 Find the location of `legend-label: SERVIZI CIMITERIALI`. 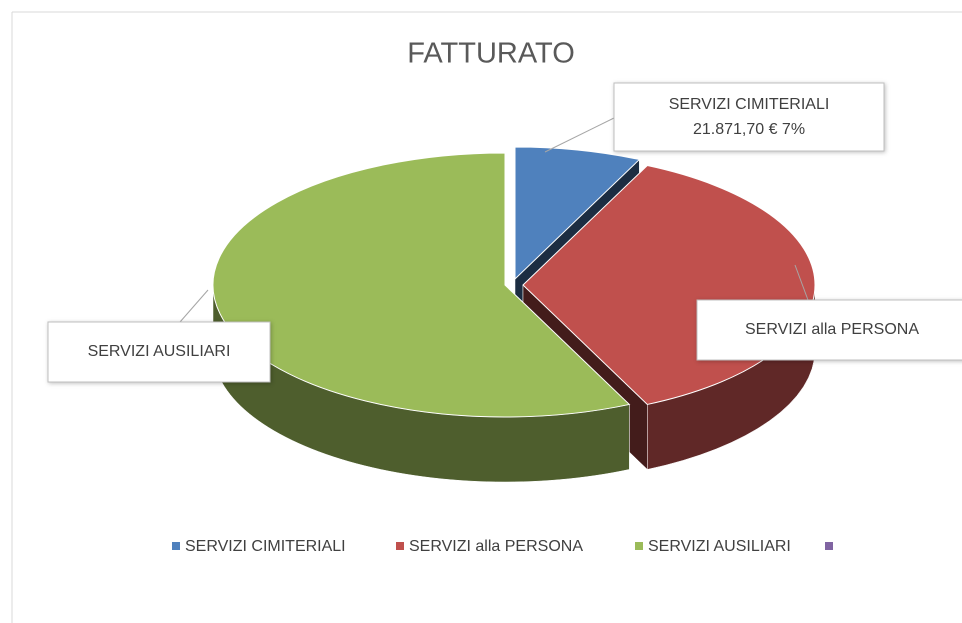

legend-label: SERVIZI CIMITERIALI is located at coordinates (265, 546).